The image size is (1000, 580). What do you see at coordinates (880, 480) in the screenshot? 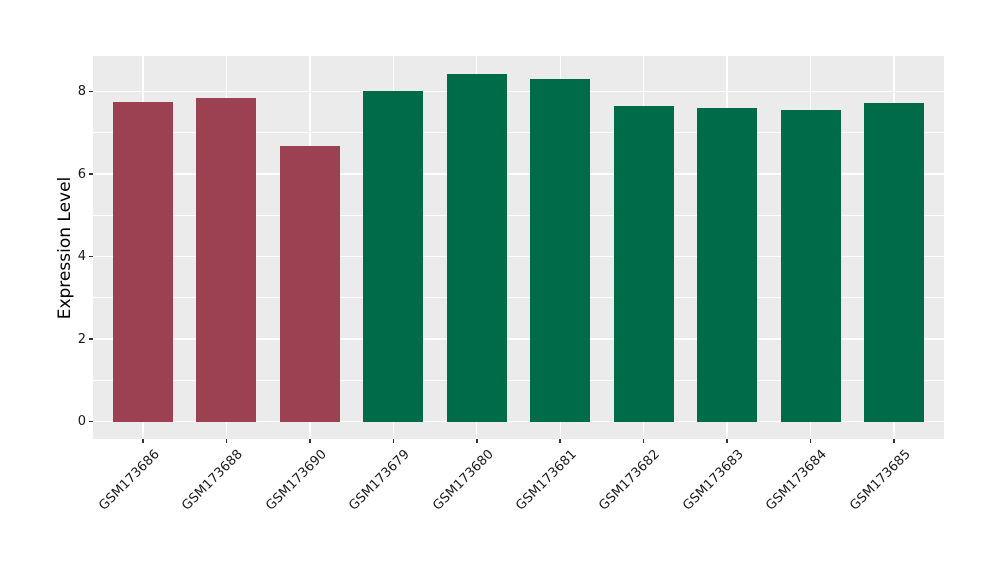
I see `x-tick-label: GSM173685` at bounding box center [880, 480].